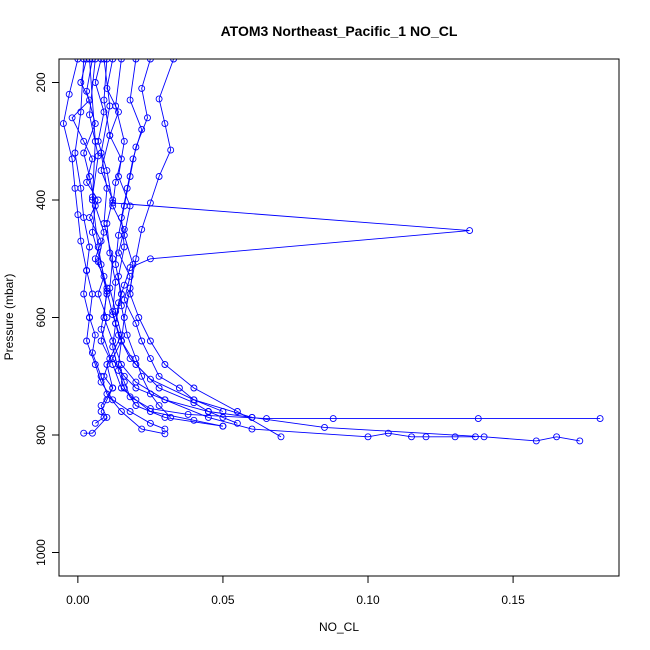 This screenshot has height=650, width=650. What do you see at coordinates (41, 552) in the screenshot?
I see `y-tick-label: 1000` at bounding box center [41, 552].